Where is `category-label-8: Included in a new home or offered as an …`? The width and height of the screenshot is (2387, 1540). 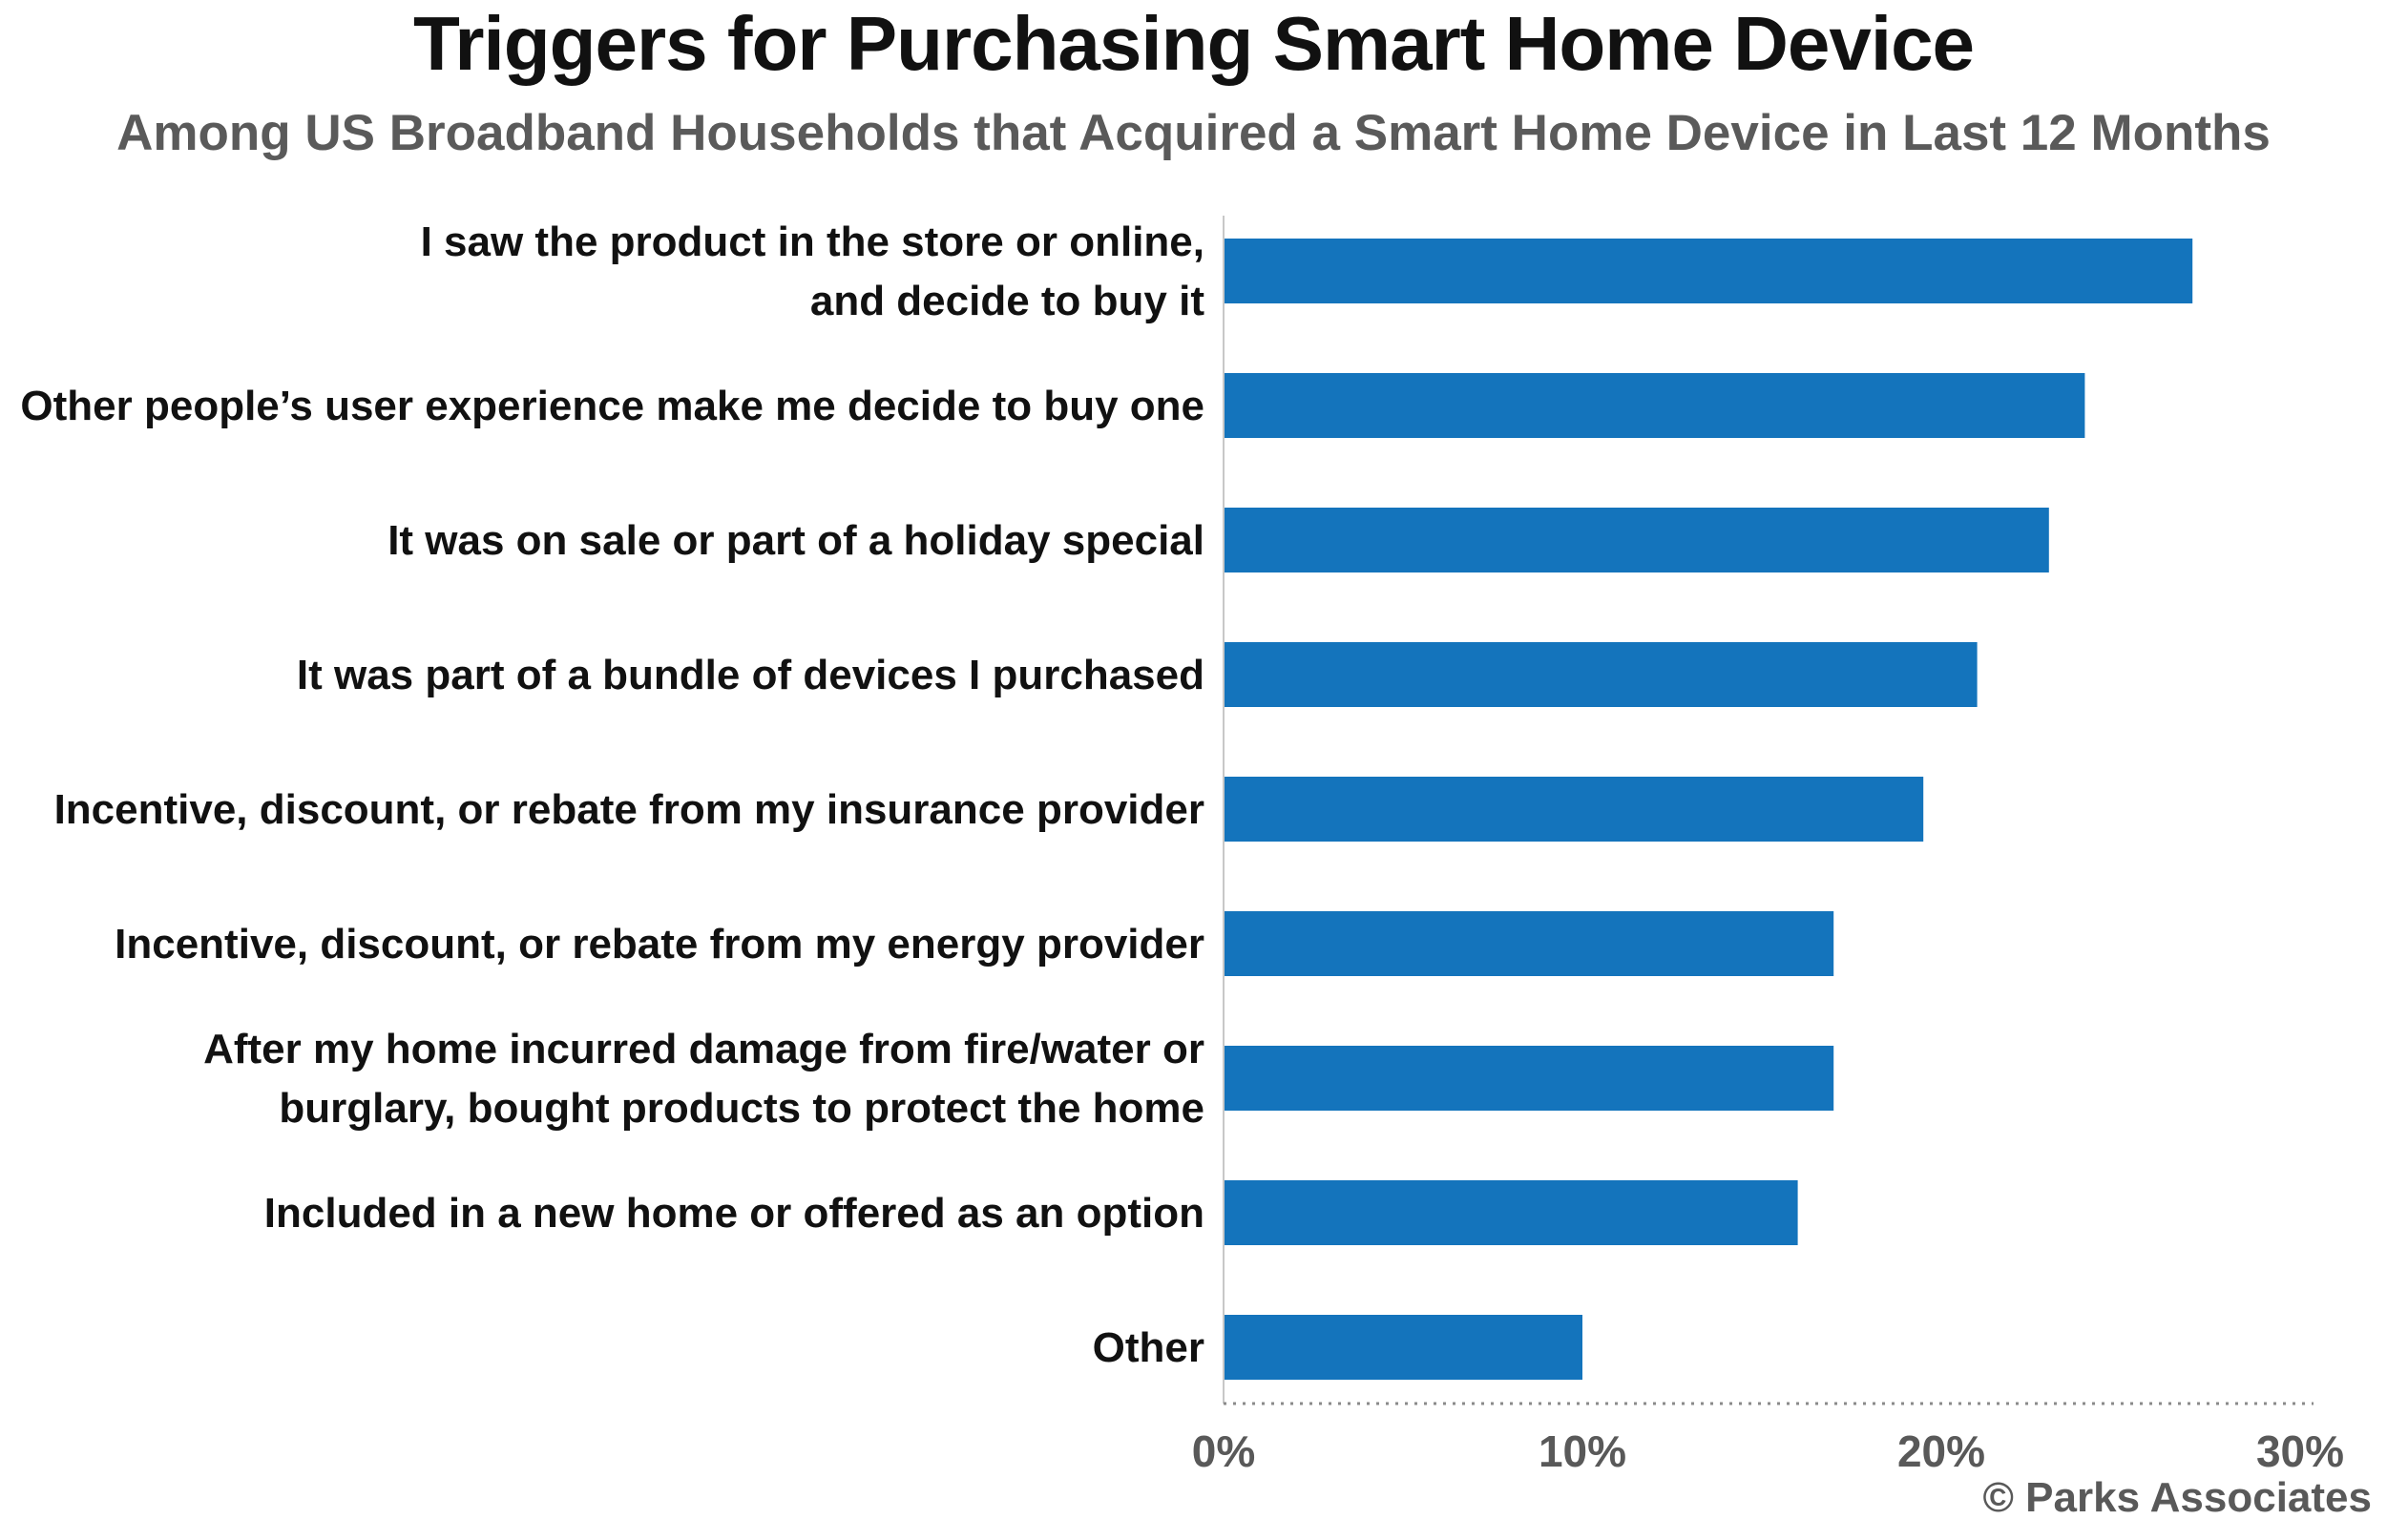 category-label-8: Included in a new home or offered as an … is located at coordinates (734, 1213).